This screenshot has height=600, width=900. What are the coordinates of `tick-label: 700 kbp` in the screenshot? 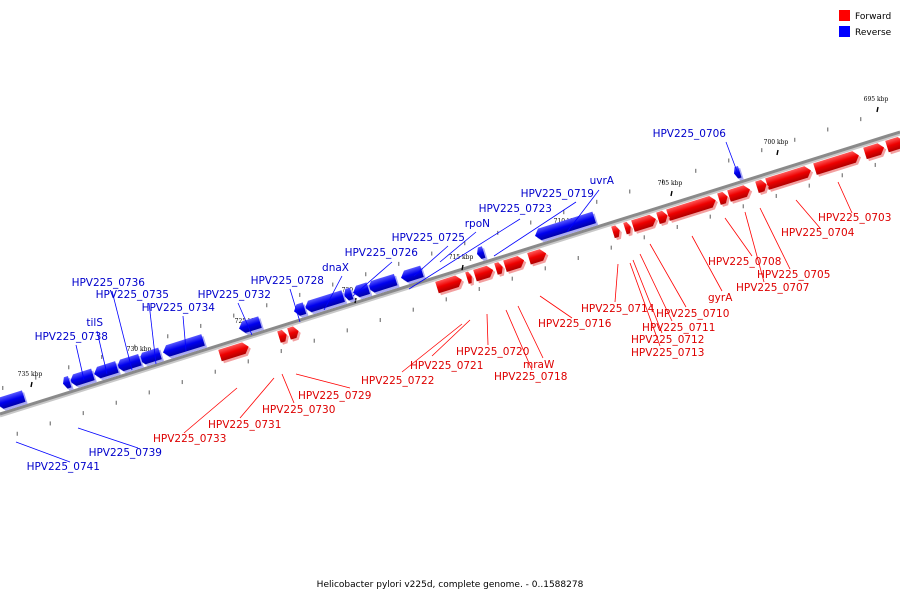 It's located at (776, 142).